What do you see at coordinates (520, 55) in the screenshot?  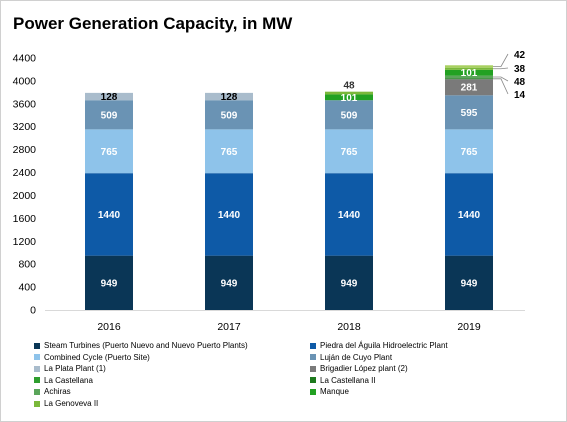 I see `data-label: 42` at bounding box center [520, 55].